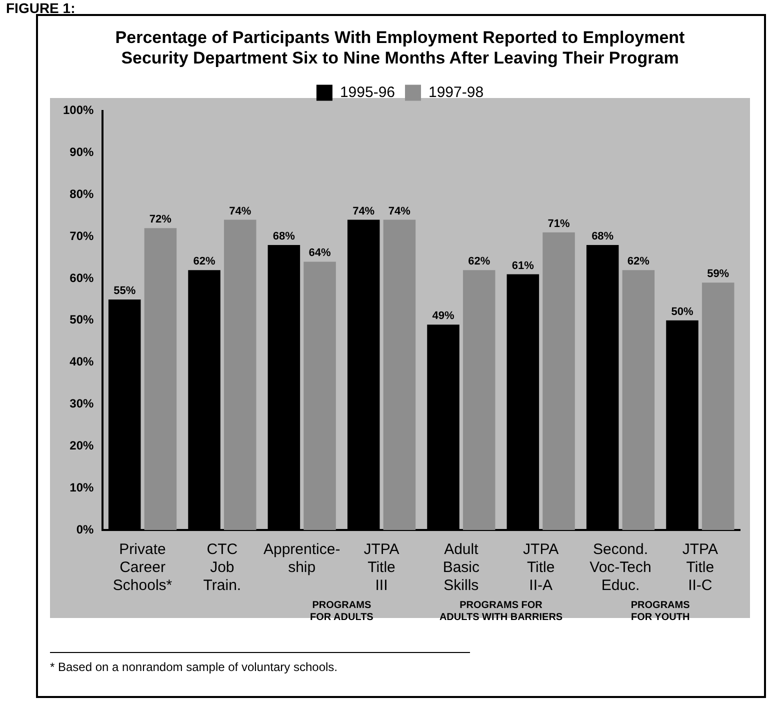  I want to click on y-tick-label: 50%, so click(82, 319).